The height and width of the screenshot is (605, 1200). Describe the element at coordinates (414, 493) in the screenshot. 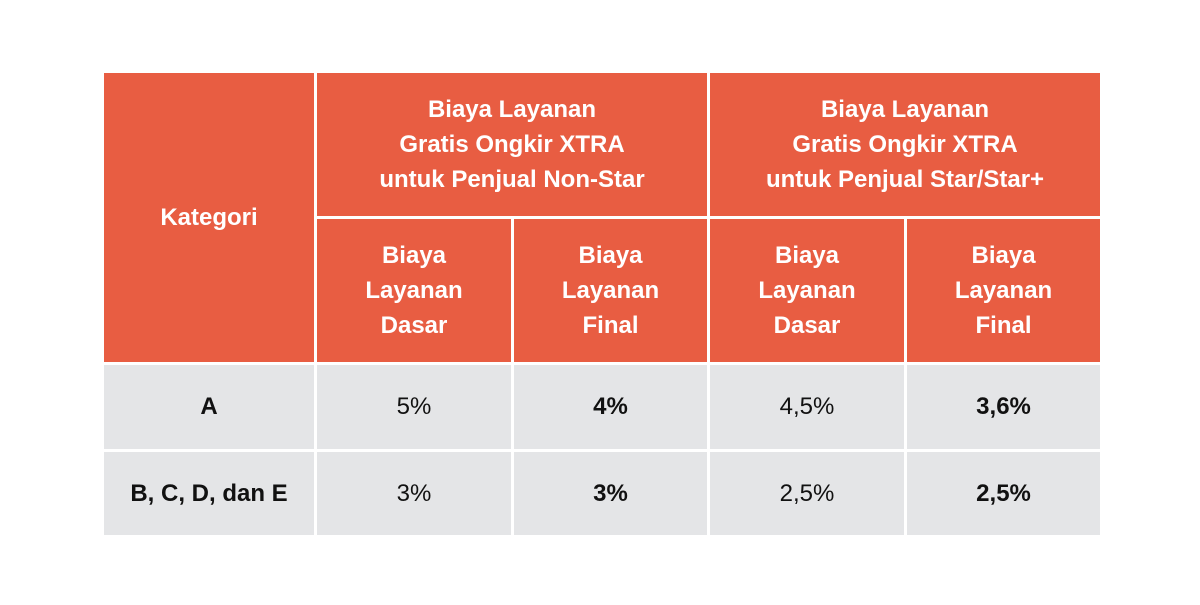

I see `cell-non-star-dasar: 3%` at that location.